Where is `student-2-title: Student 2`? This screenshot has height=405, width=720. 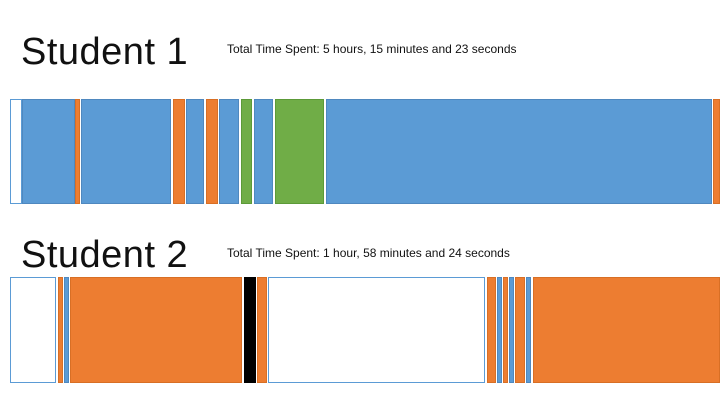 student-2-title: Student 2 is located at coordinates (105, 255).